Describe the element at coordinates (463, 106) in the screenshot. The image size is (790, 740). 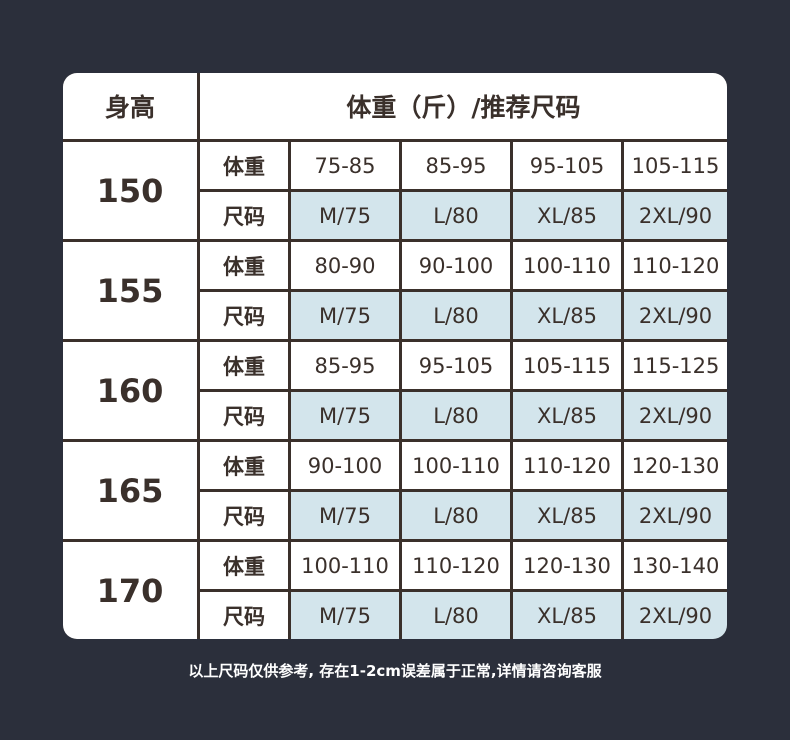
I see `weight-size-header: 体重（斤）/推荐尺码` at that location.